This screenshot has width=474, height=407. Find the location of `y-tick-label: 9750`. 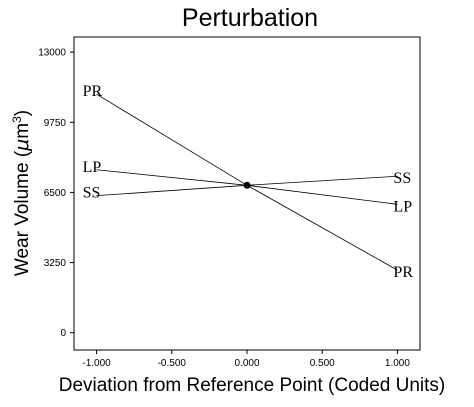

y-tick-label: 9750 is located at coordinates (55, 123).